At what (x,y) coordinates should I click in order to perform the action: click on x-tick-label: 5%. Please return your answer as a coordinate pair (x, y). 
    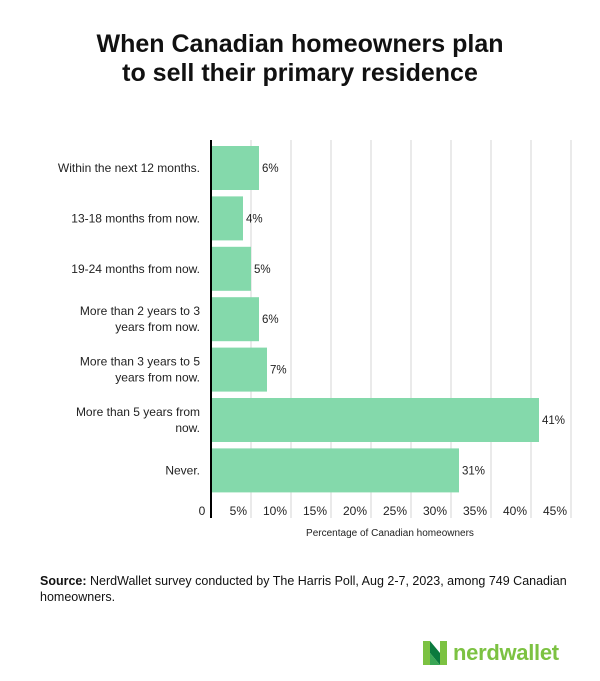
    Looking at the image, I should click on (239, 511).